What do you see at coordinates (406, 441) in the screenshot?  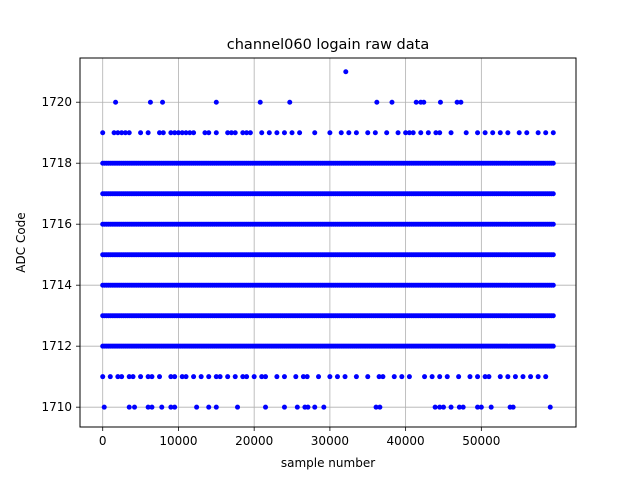 I see `x-tick-label: 40000` at bounding box center [406, 441].